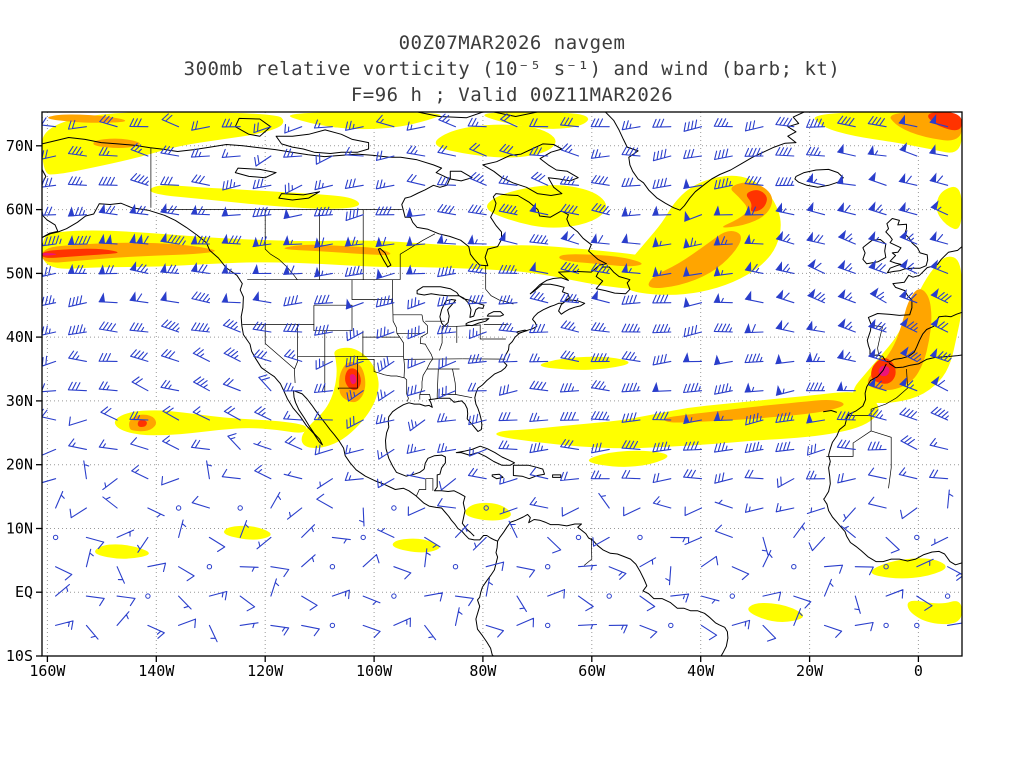 The width and height of the screenshot is (1024, 768). I want to click on lon-tick-label: 160W, so click(47, 671).